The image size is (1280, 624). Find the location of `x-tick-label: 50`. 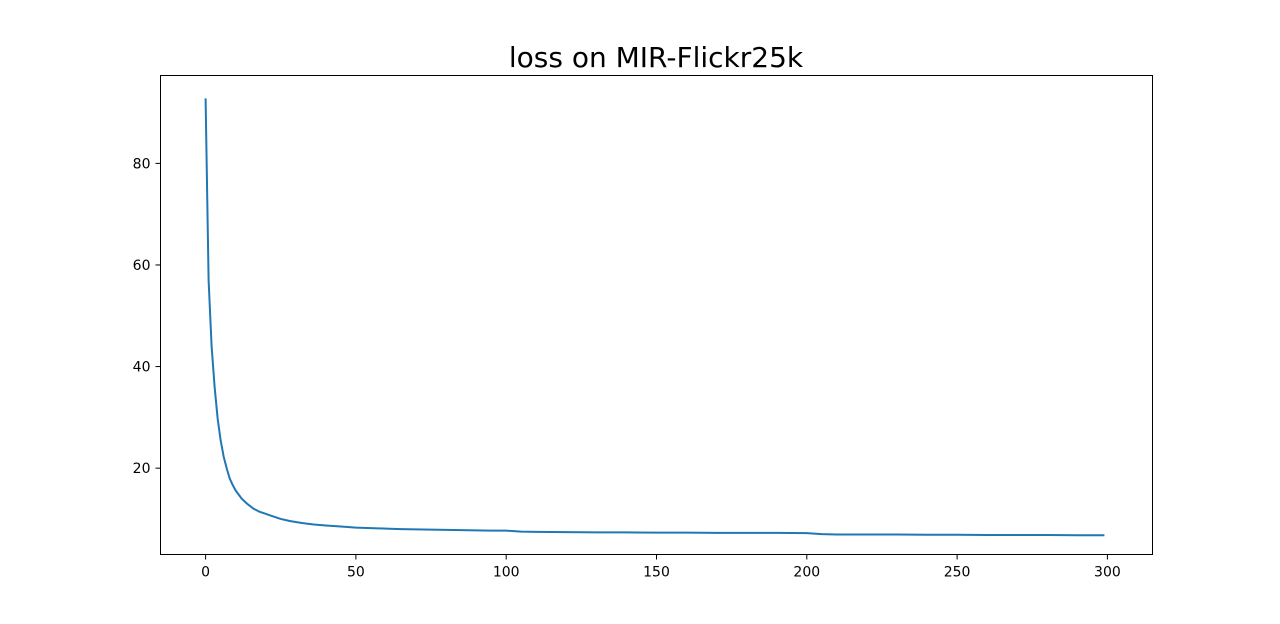

x-tick-label: 50 is located at coordinates (356, 573).